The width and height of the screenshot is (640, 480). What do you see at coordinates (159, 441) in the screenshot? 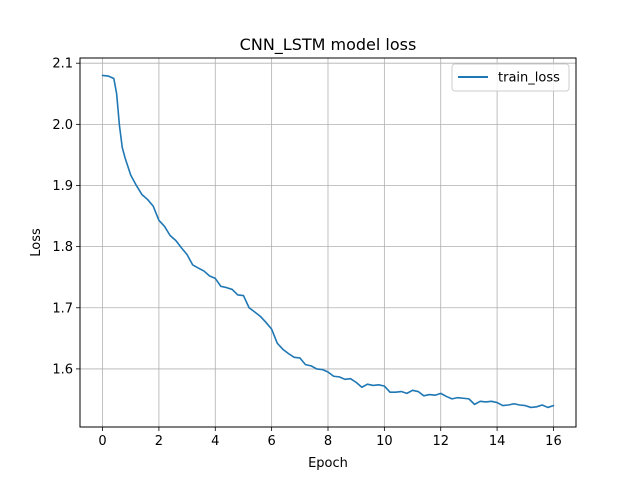
I see `x-tick-label: 2` at bounding box center [159, 441].